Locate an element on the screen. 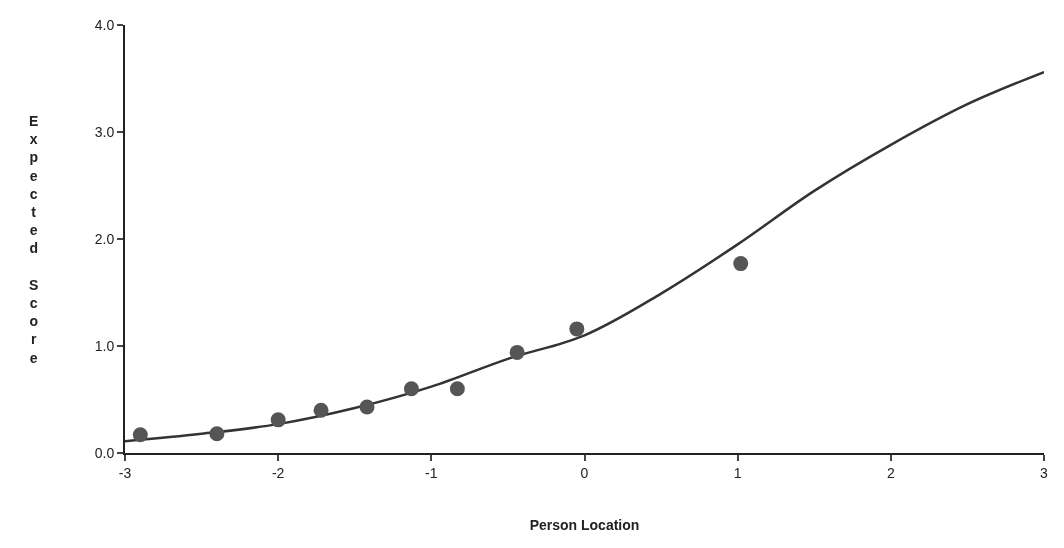  x-axis-title: Person Location is located at coordinates (584, 524).